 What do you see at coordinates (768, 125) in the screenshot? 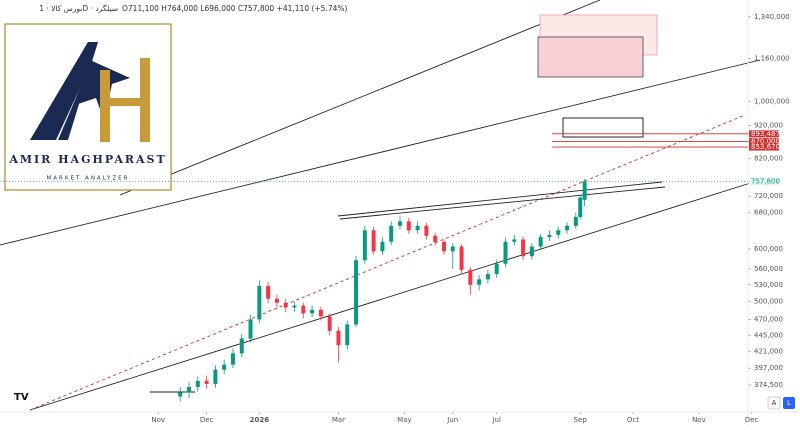
I see `y-tick-label: 920,000` at bounding box center [768, 125].